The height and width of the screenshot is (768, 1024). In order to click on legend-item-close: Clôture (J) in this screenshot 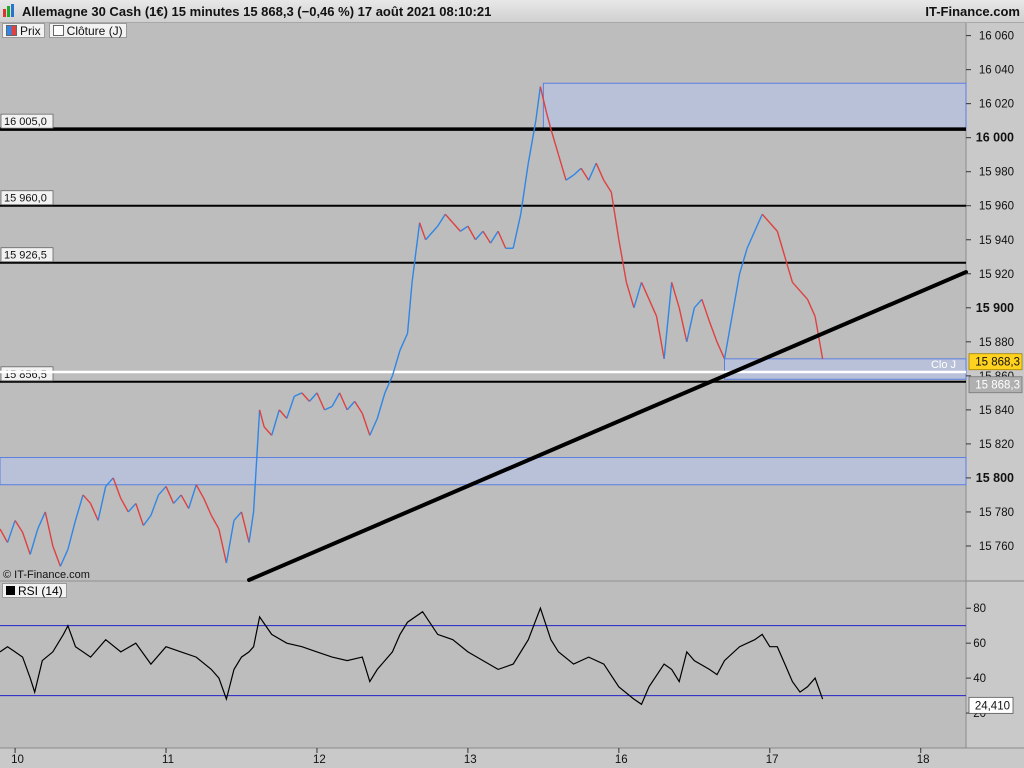, I will do `click(87, 30)`.